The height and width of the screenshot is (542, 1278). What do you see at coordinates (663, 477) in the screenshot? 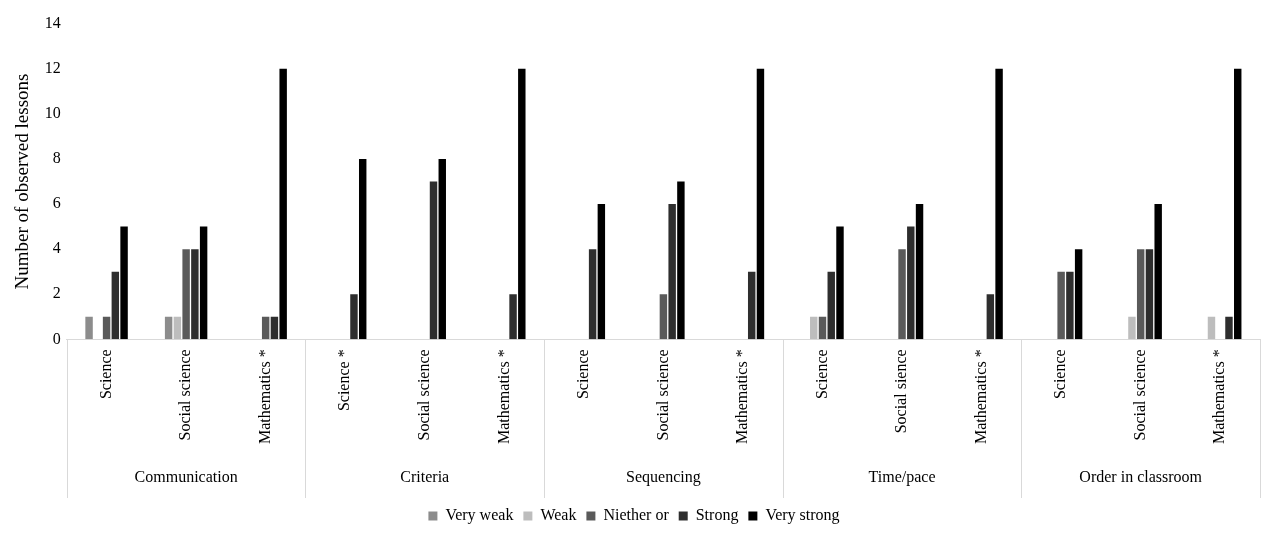
I see `text: Sequencing` at bounding box center [663, 477].